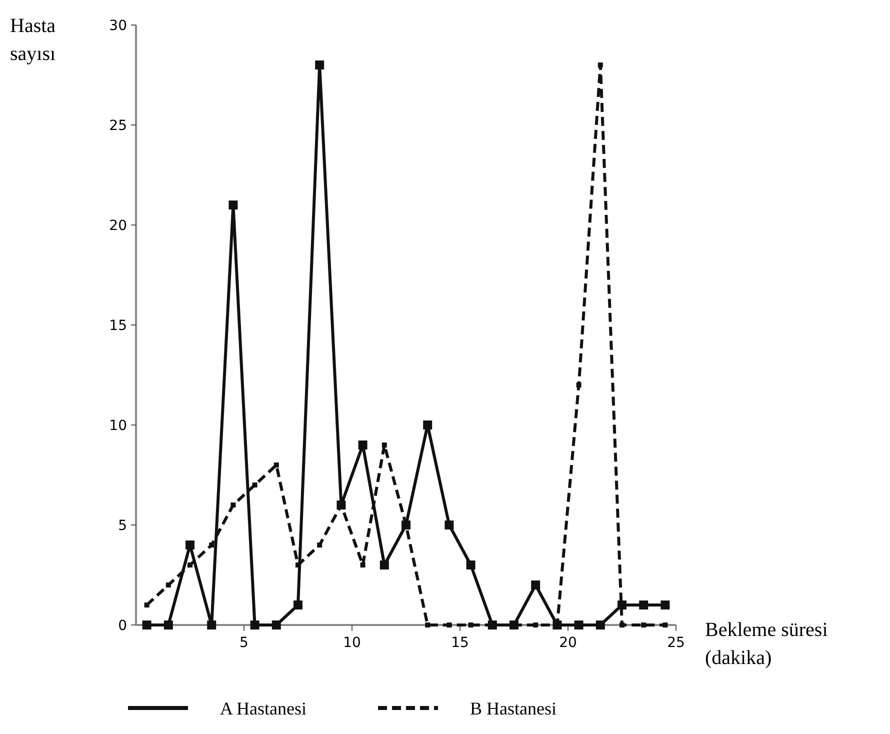 This screenshot has height=734, width=890. I want to click on y-tick-label: 15, so click(118, 326).